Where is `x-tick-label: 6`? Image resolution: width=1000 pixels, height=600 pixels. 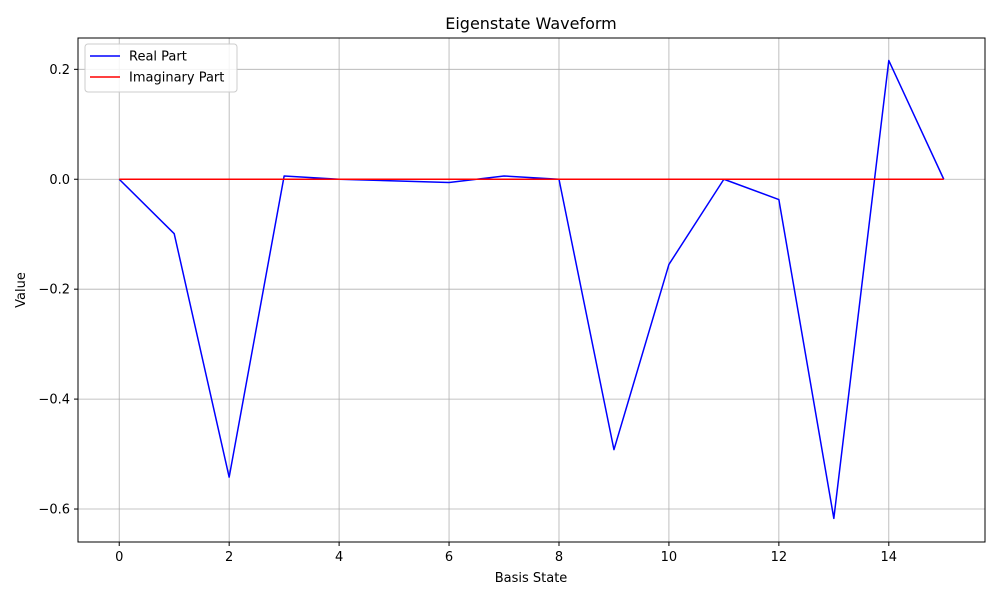 x-tick-label: 6 is located at coordinates (449, 557).